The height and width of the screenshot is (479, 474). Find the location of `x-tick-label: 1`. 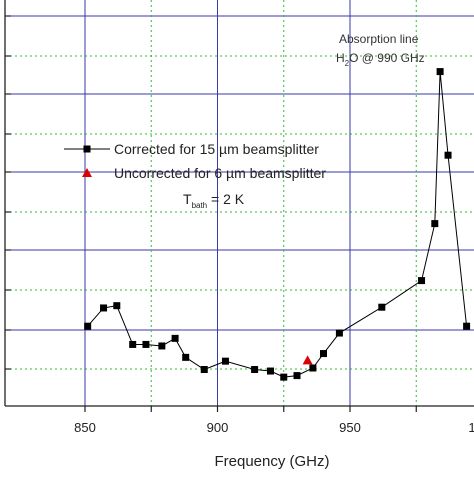

x-tick-label: 1 is located at coordinates (471, 427).